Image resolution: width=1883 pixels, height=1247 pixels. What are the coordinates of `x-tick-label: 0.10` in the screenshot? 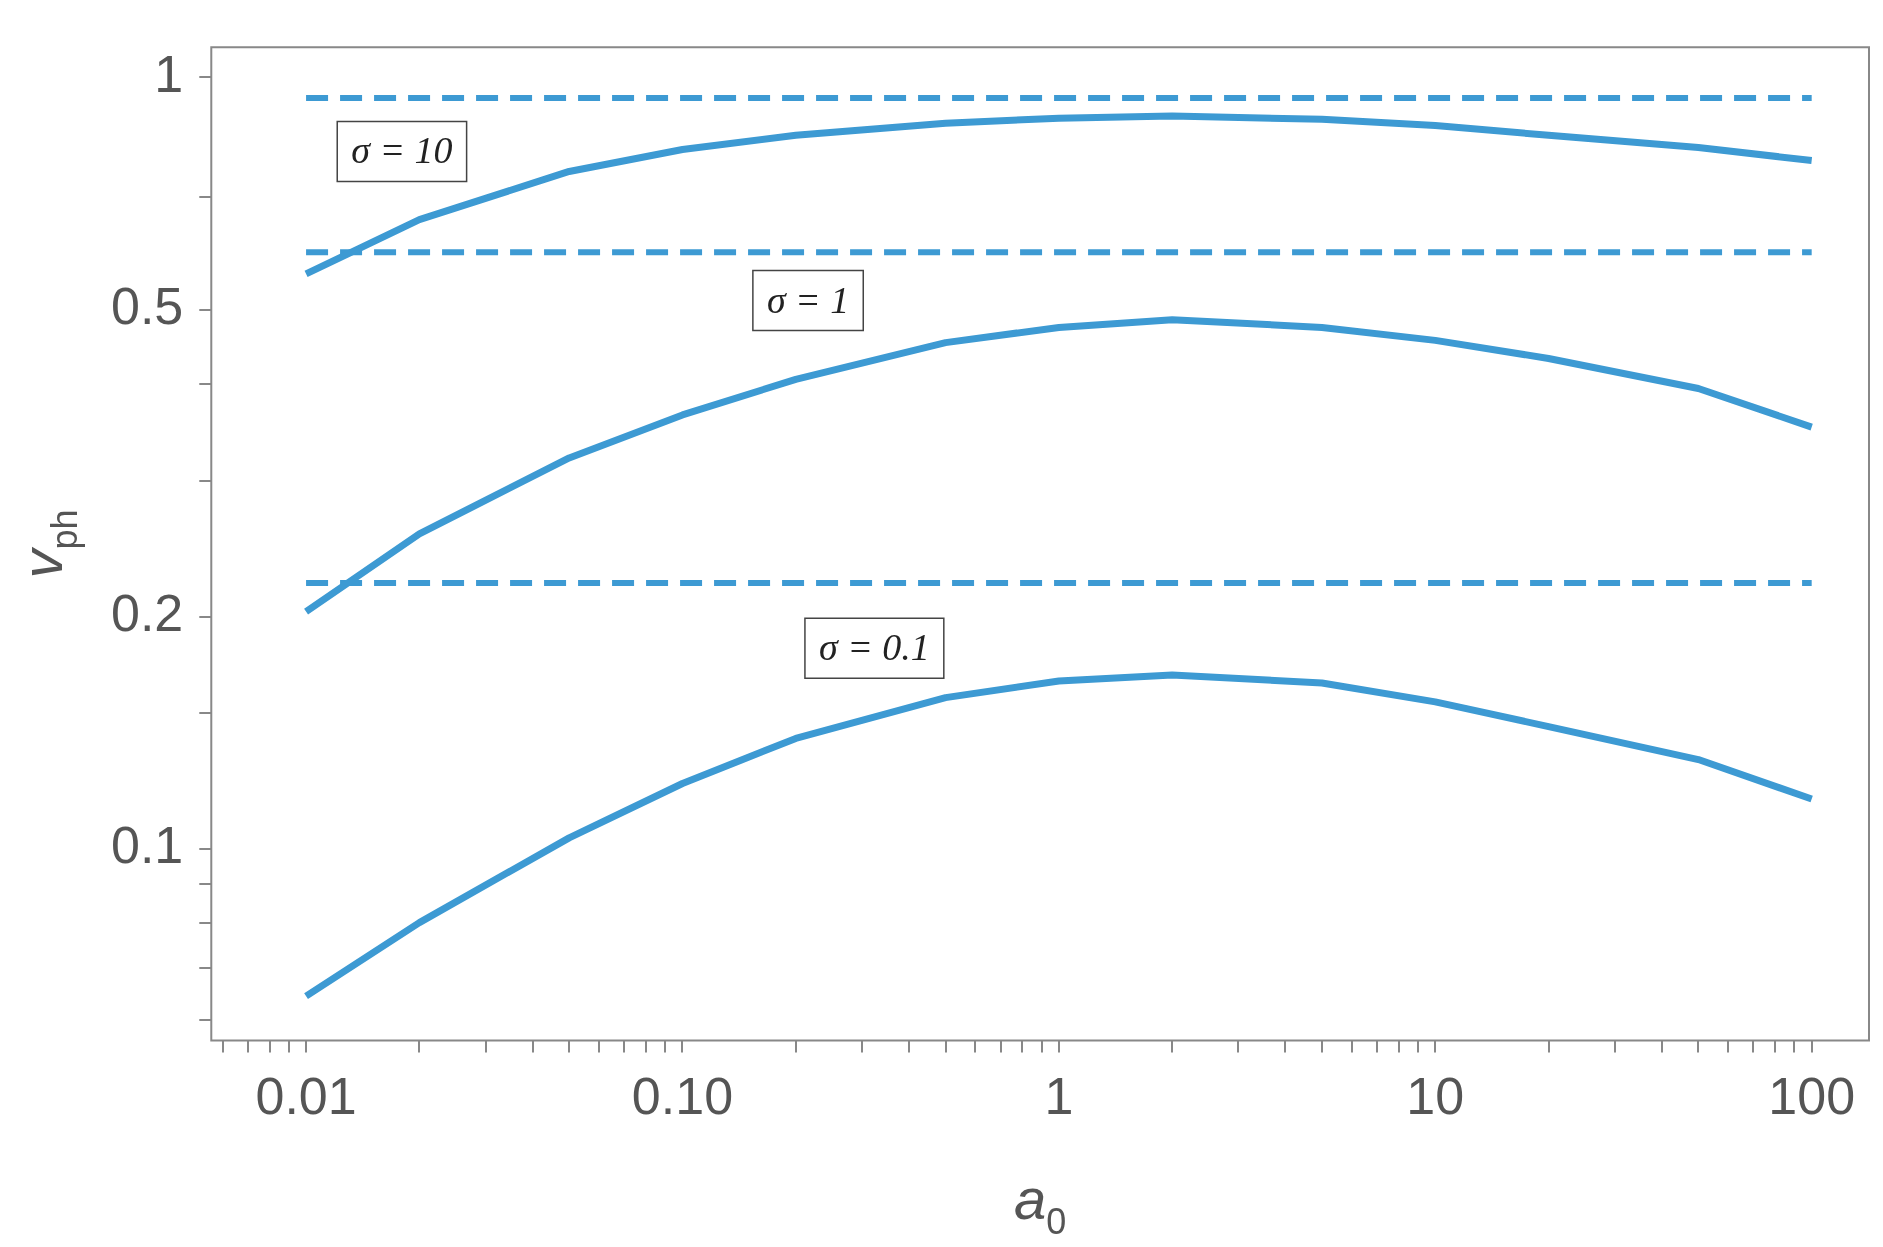 It's located at (682, 1096).